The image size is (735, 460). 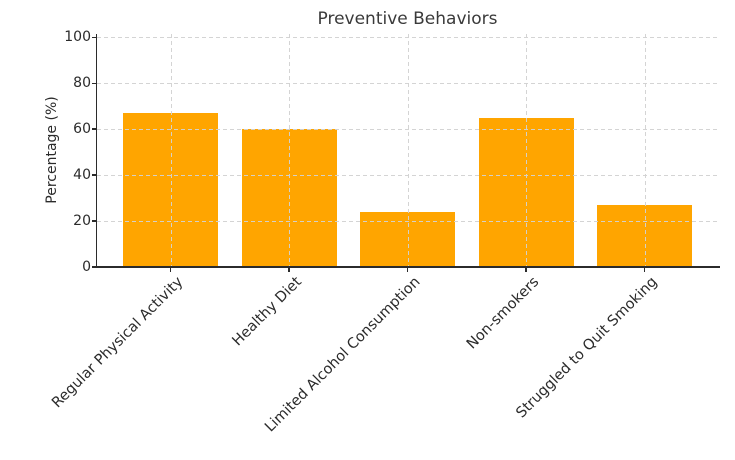 I want to click on y-tick-label: 60, so click(x=82, y=129).